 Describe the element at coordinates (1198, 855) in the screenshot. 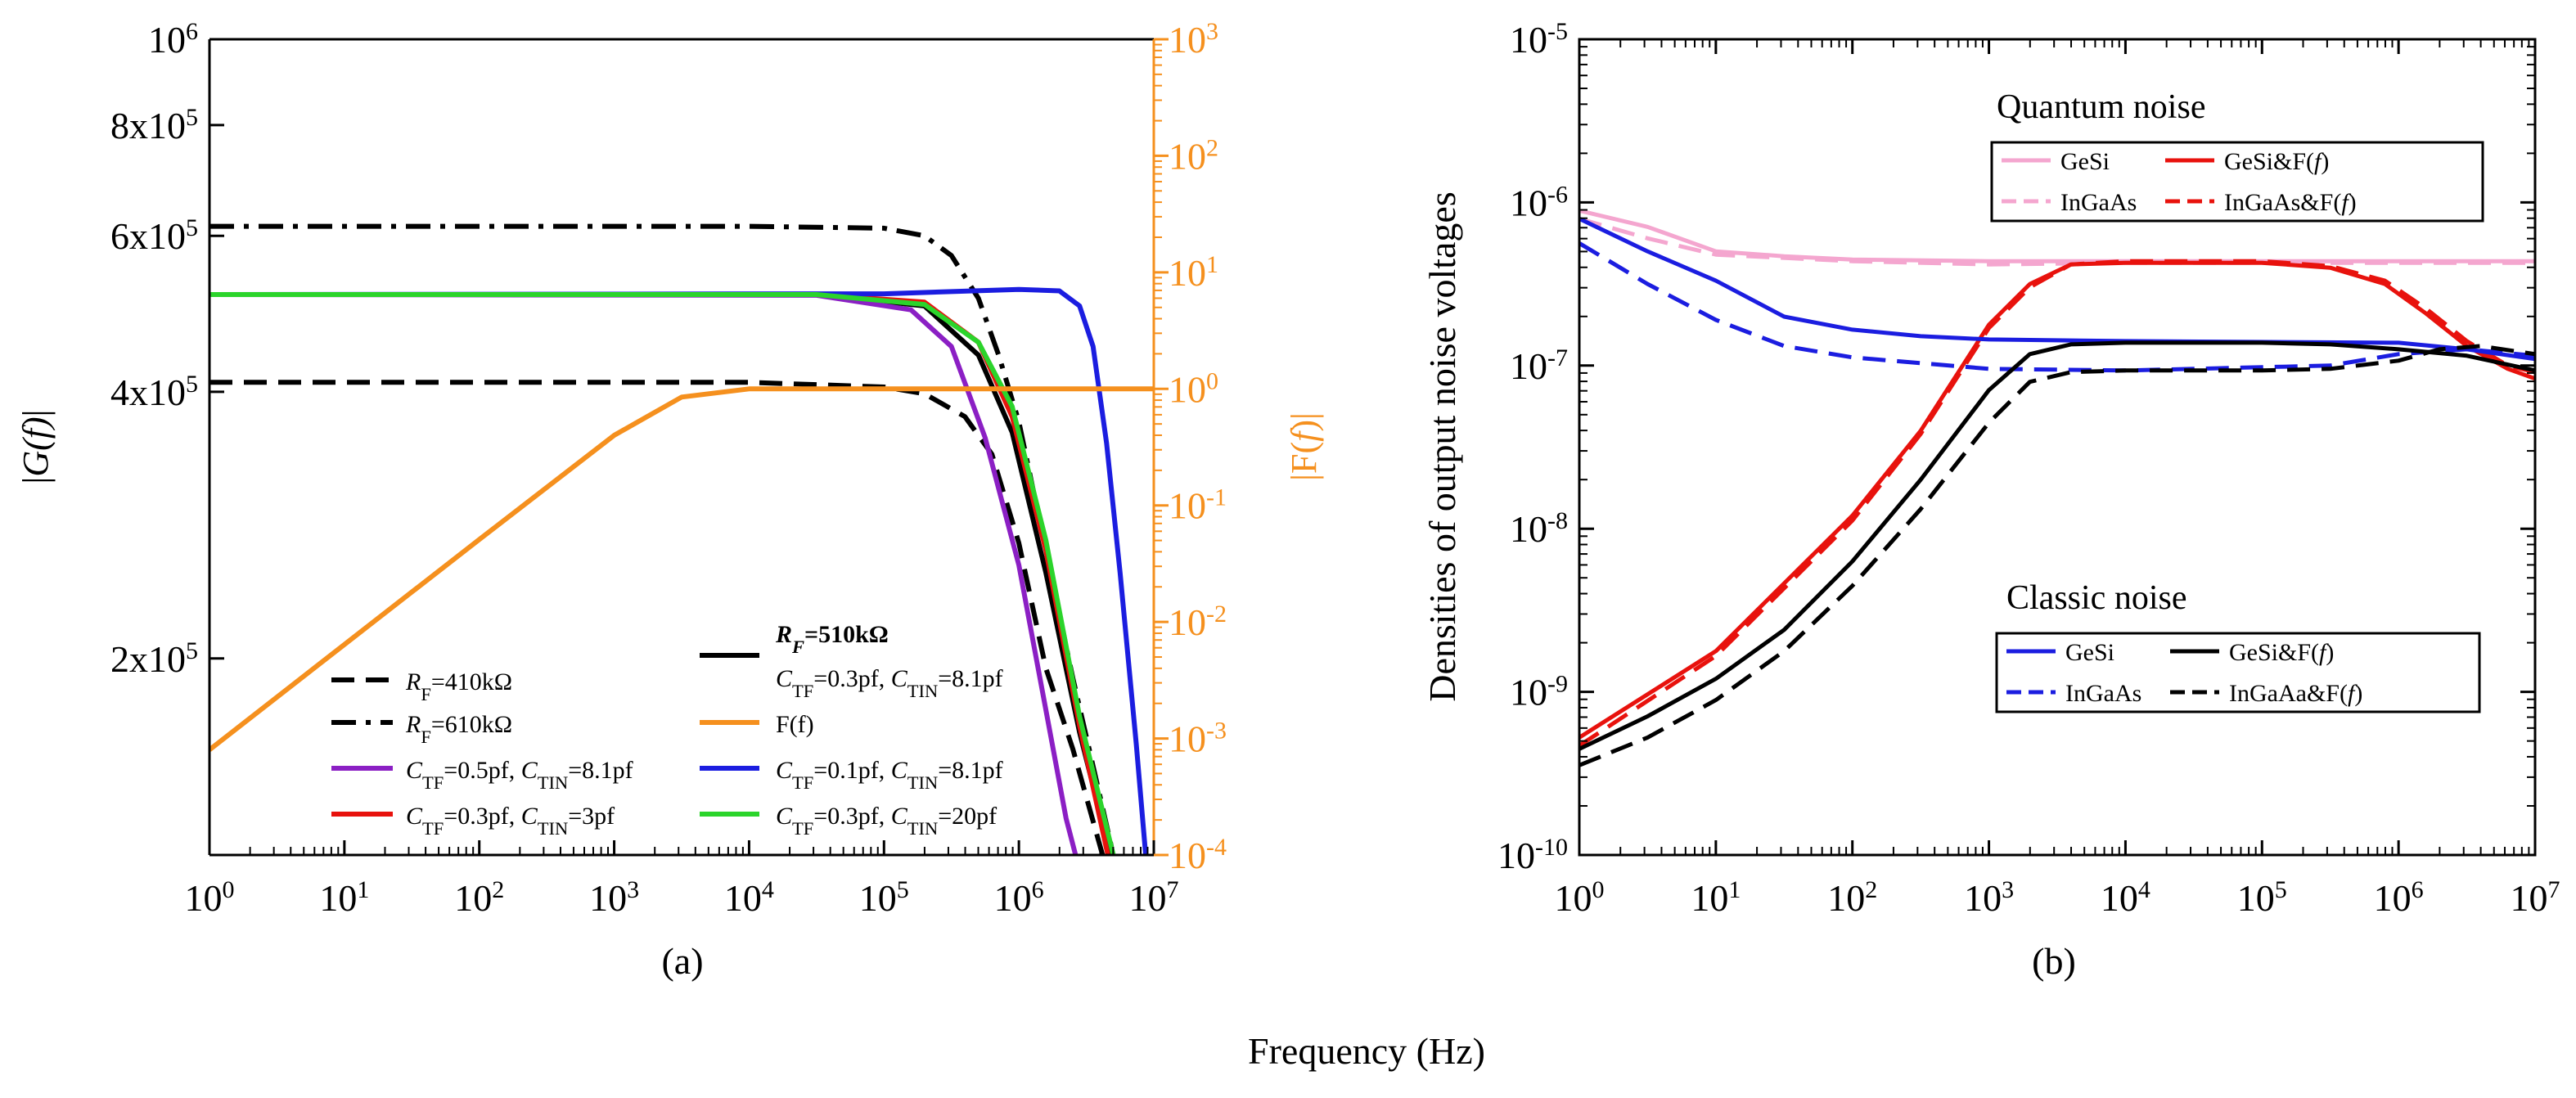

I see `y2-tick-label-a: 10⁻⁴` at that location.